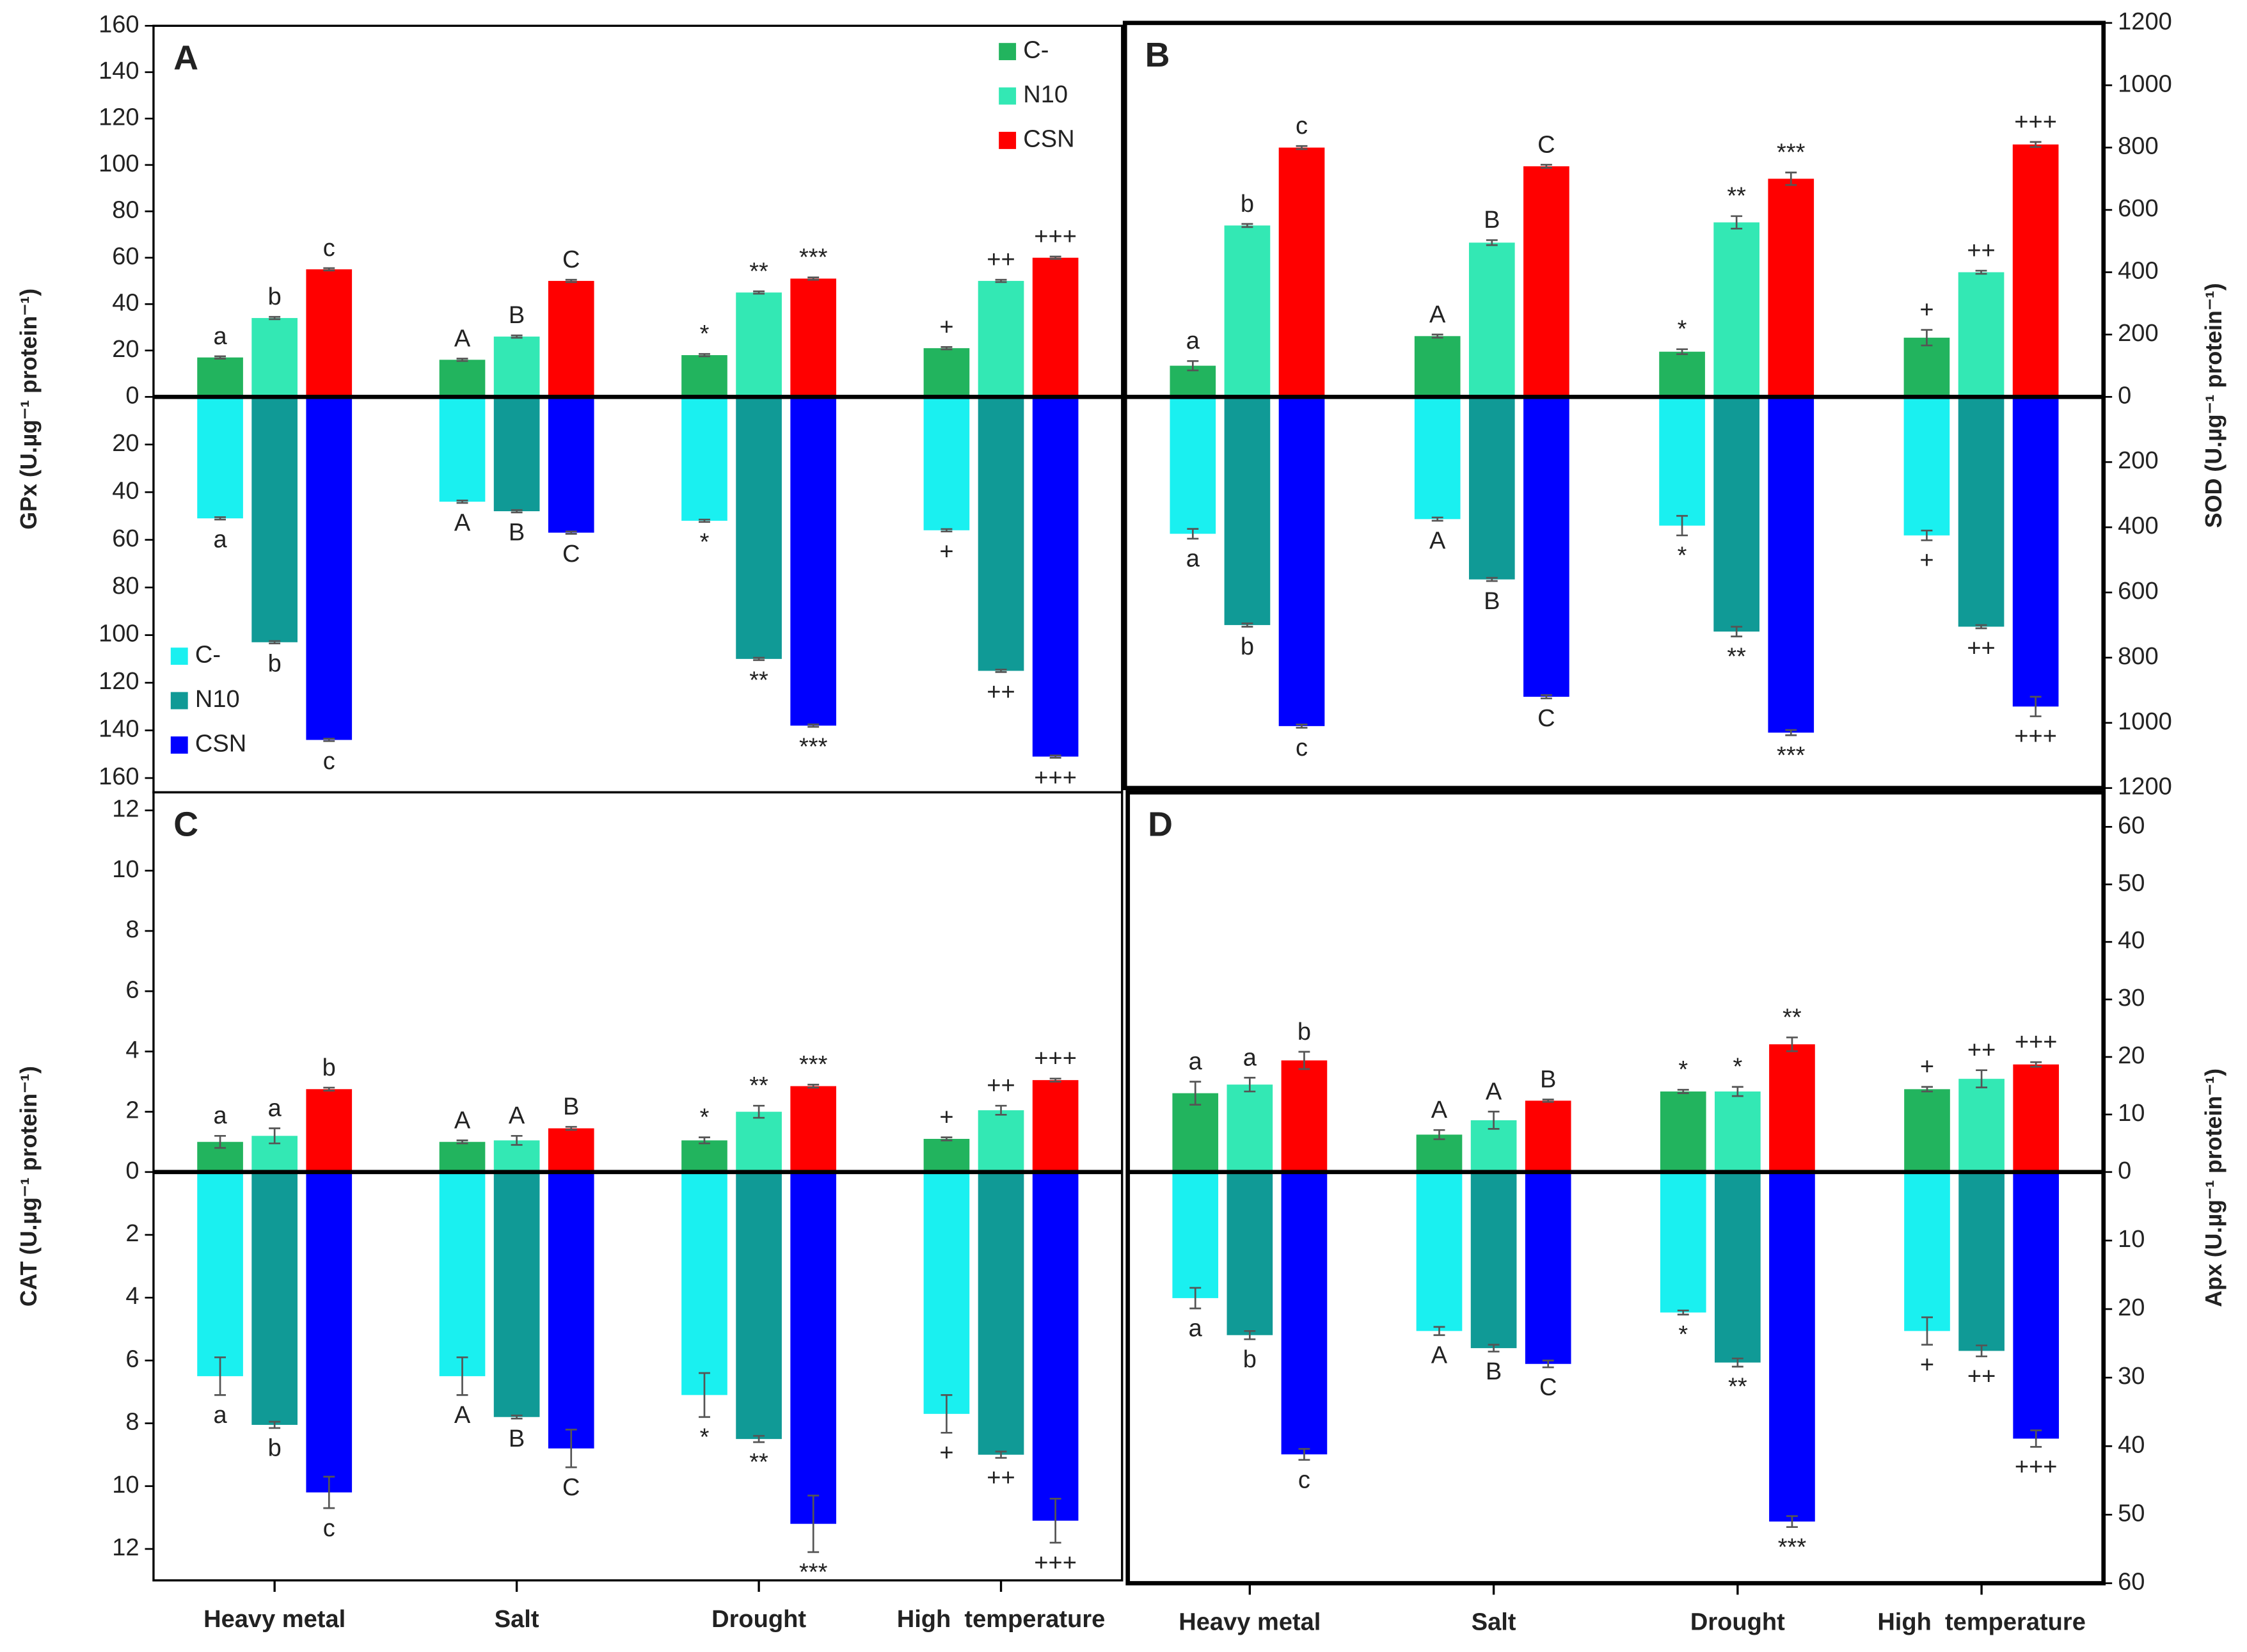 The width and height of the screenshot is (2247, 1652). Describe the element at coordinates (2214, 405) in the screenshot. I see `y-axis-label: SOD (U.µg⁻¹ protein⁻¹)` at that location.